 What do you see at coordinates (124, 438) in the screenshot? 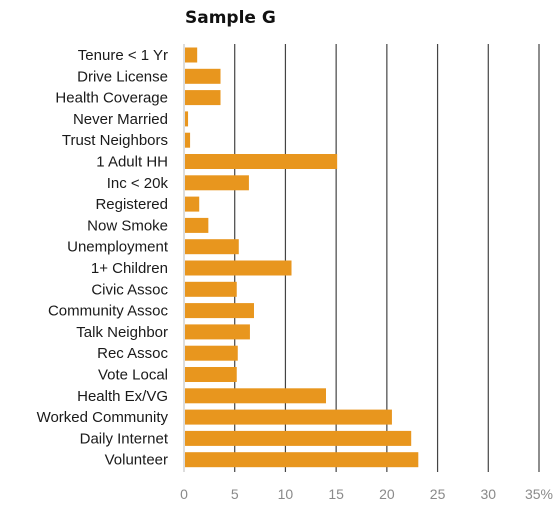
I see `category-label: Daily Internet` at bounding box center [124, 438].